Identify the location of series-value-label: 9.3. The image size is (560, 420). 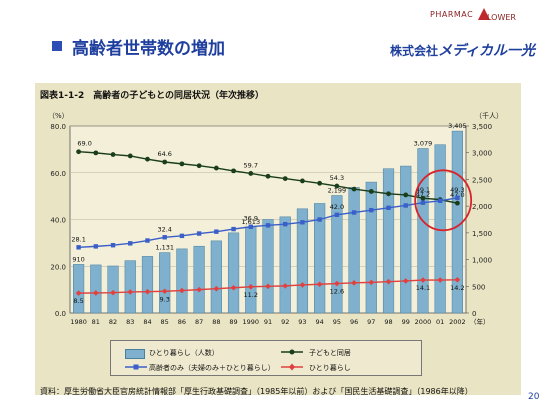
(165, 299).